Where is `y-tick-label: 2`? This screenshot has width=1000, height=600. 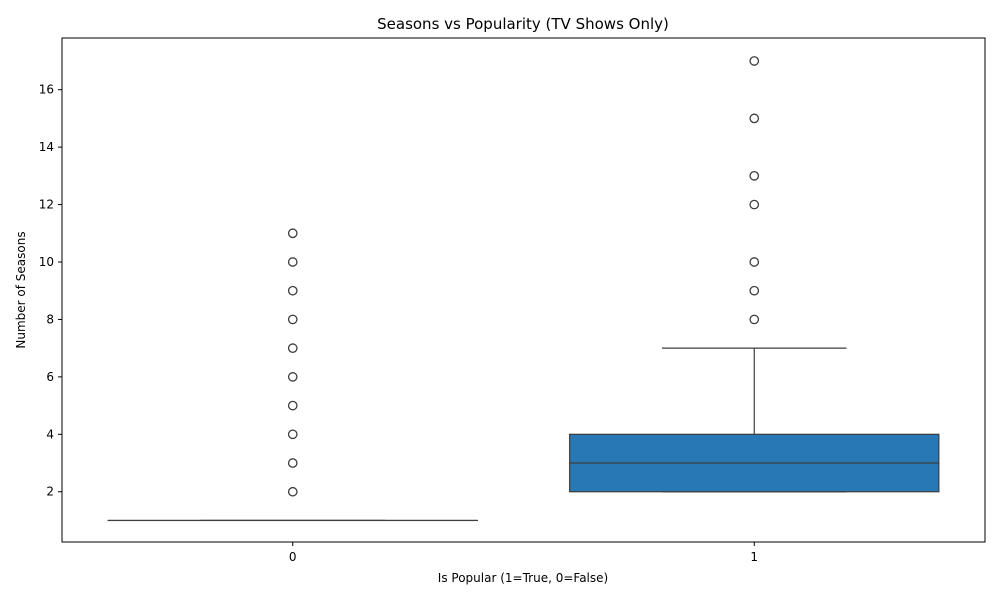
y-tick-label: 2 is located at coordinates (50, 492).